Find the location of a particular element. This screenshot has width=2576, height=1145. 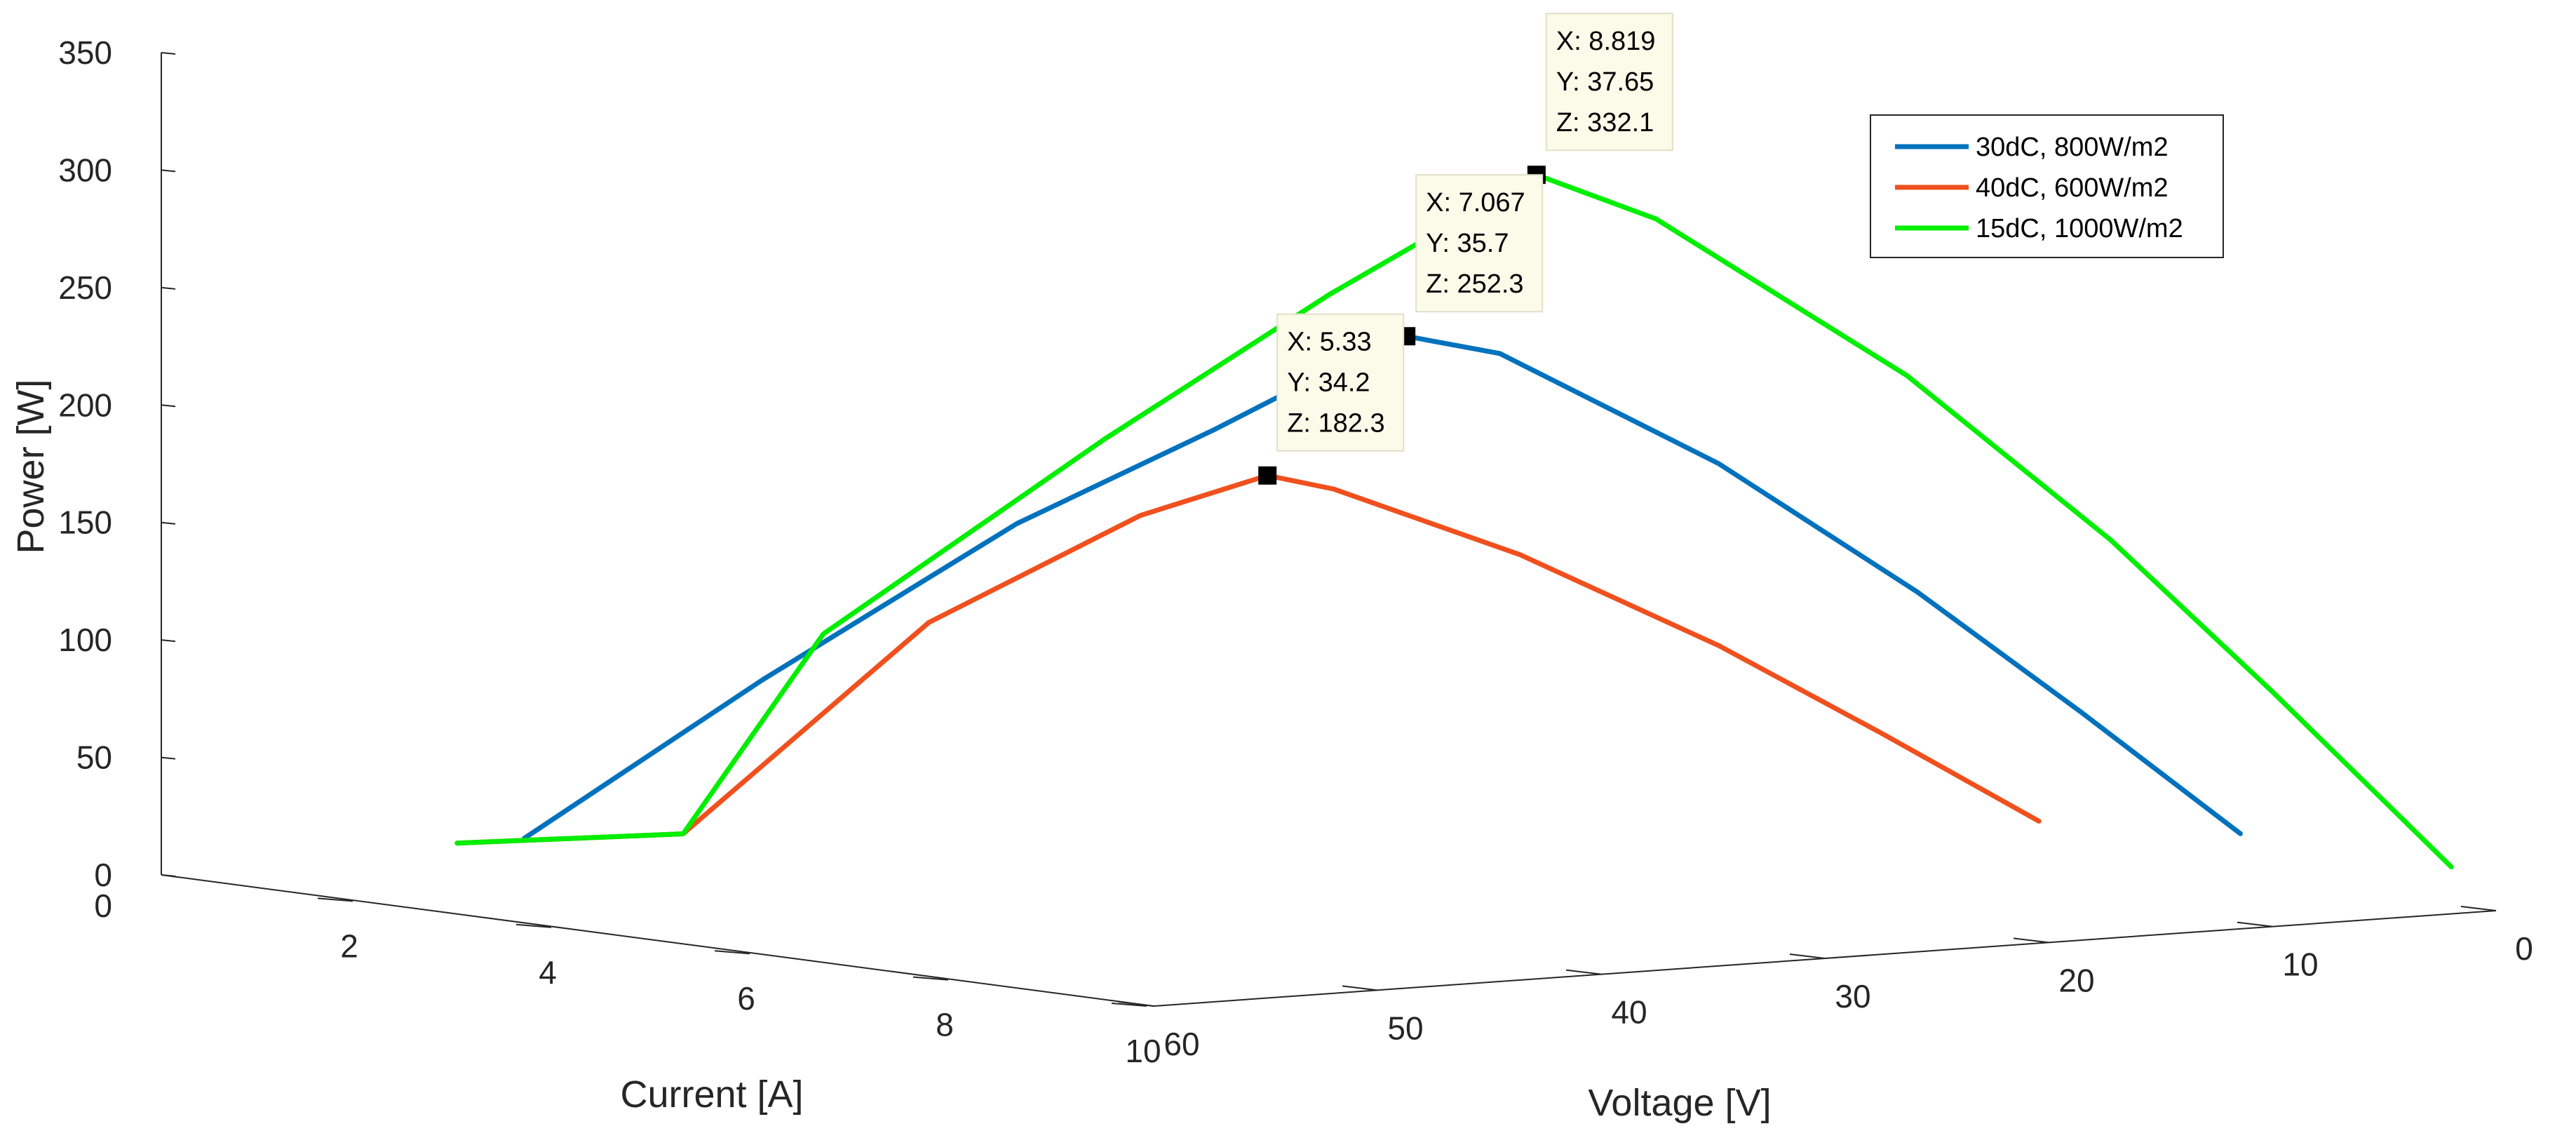

data-tip-box: X: 8.819 Y: 37.65 Z: 332.1 is located at coordinates (1609, 82).